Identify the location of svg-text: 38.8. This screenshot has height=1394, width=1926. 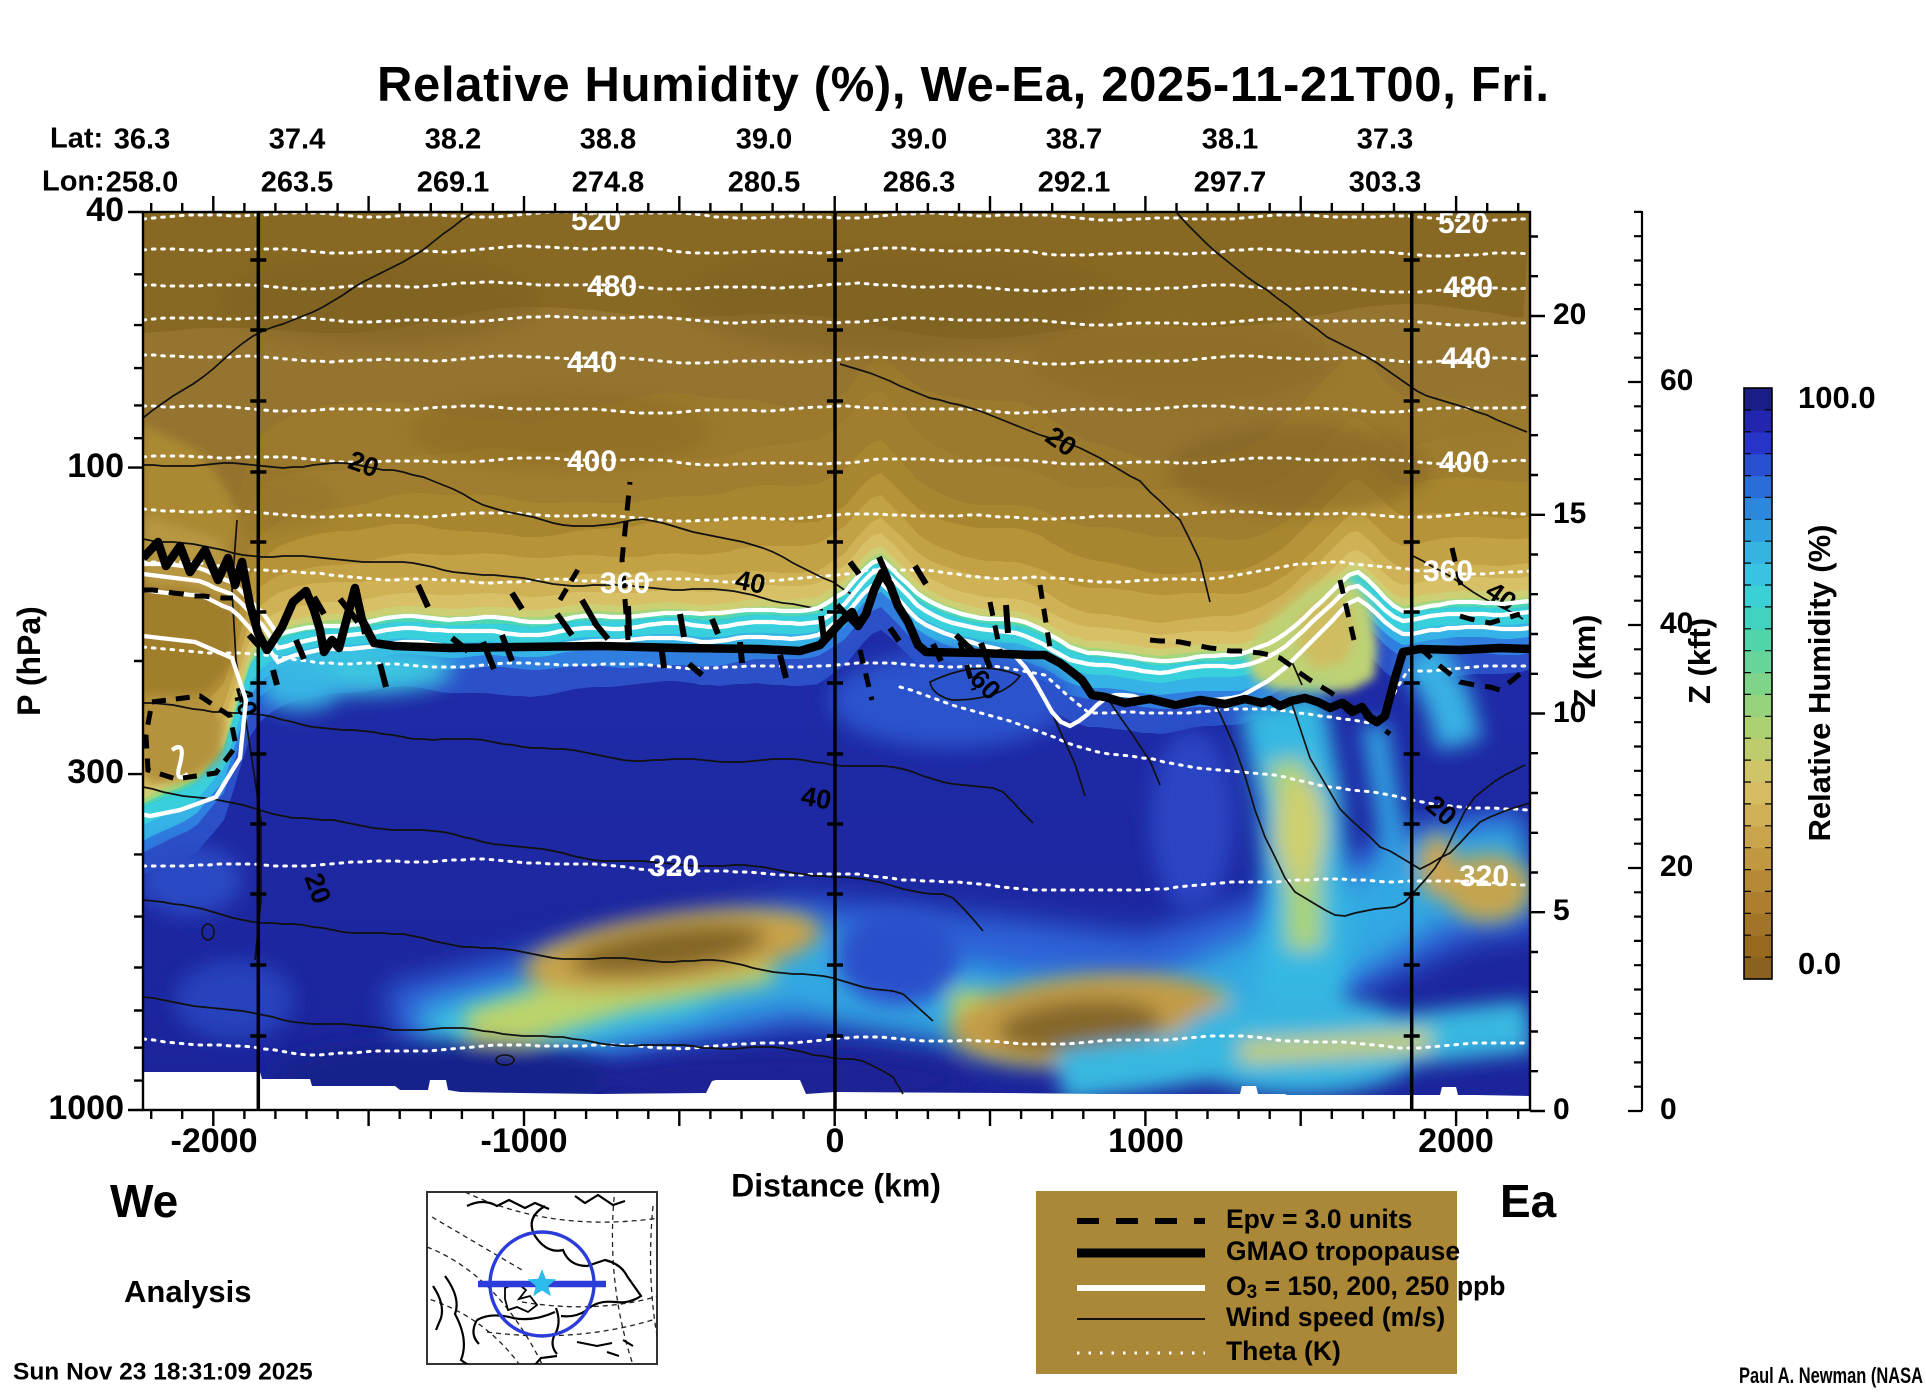
(608, 140).